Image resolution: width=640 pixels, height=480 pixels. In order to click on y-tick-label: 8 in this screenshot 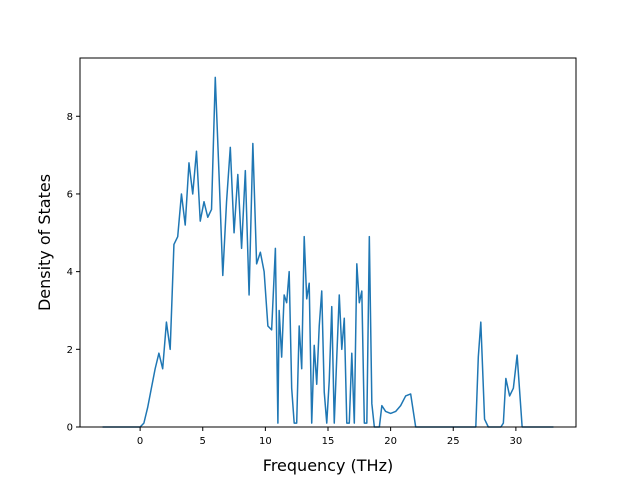, I will do `click(70, 117)`.